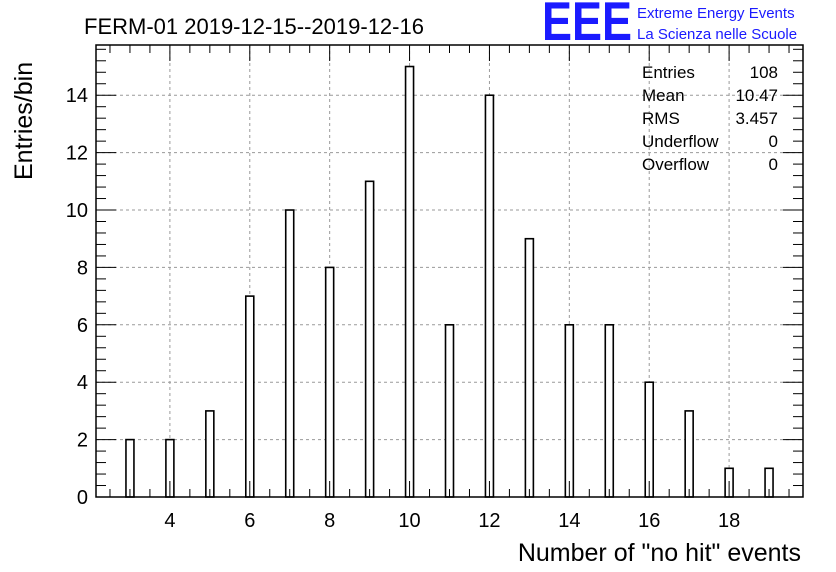  I want to click on x-tick-label: 16, so click(649, 521).